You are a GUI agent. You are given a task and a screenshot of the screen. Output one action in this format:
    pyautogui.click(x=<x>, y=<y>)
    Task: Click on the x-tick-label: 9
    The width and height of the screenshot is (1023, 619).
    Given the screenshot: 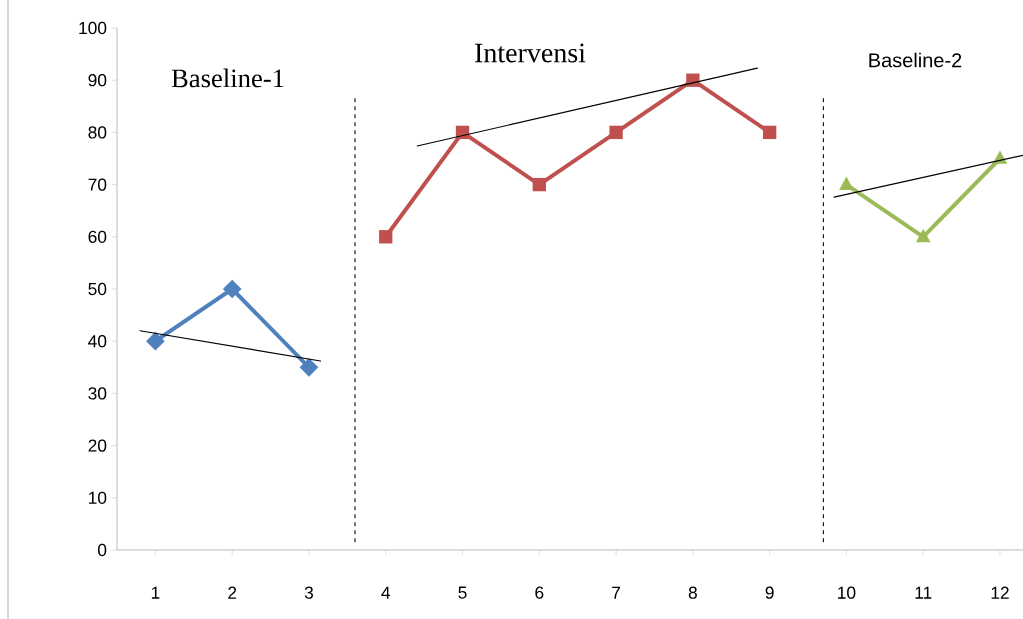 What is the action you would take?
    pyautogui.click(x=769, y=592)
    